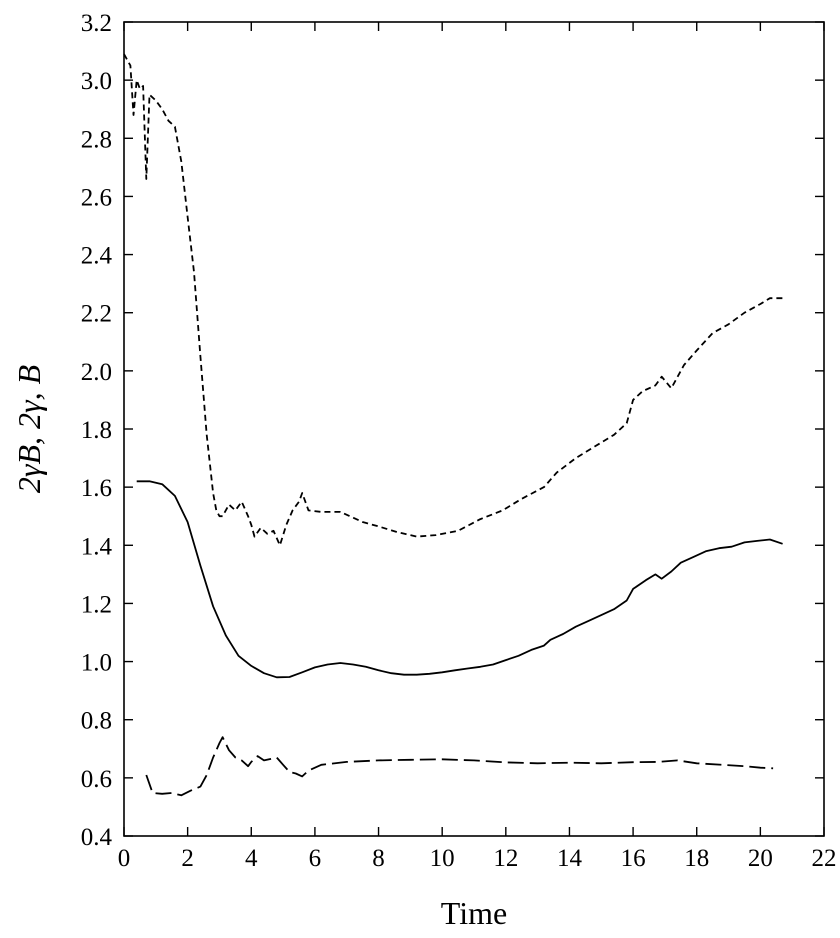 The width and height of the screenshot is (840, 938). Describe the element at coordinates (824, 858) in the screenshot. I see `x-tick-label: 22` at that location.